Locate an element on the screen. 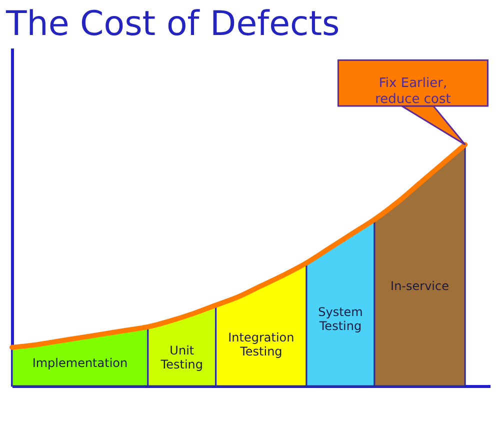 The height and width of the screenshot is (448, 500). text: Fix Earlier, reduce cost is located at coordinates (413, 92).